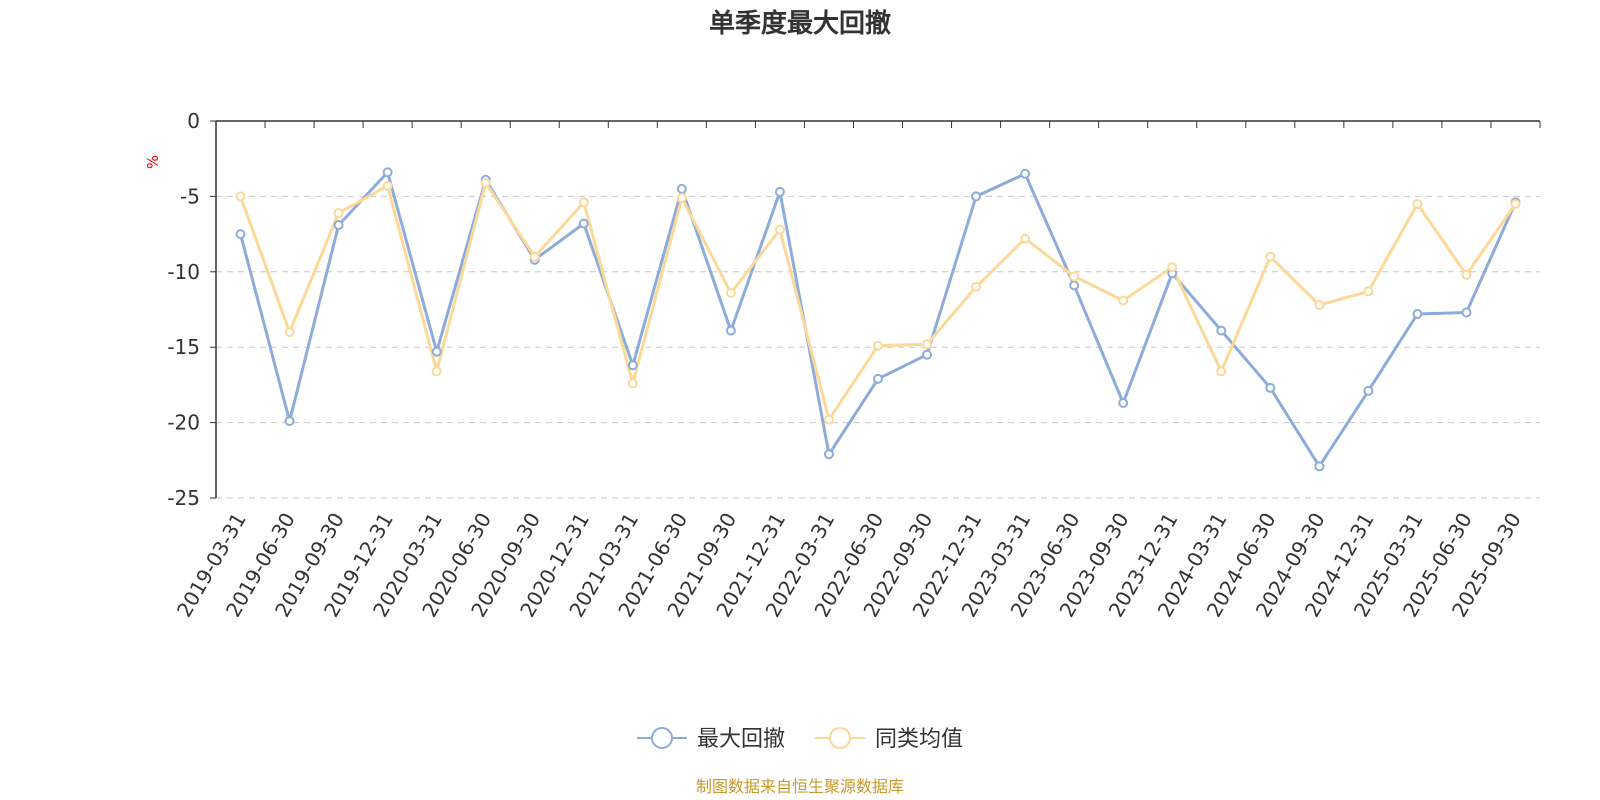 Image resolution: width=1600 pixels, height=800 pixels. What do you see at coordinates (800, 739) in the screenshot?
I see `legend: 最大回撤 同类均值` at bounding box center [800, 739].